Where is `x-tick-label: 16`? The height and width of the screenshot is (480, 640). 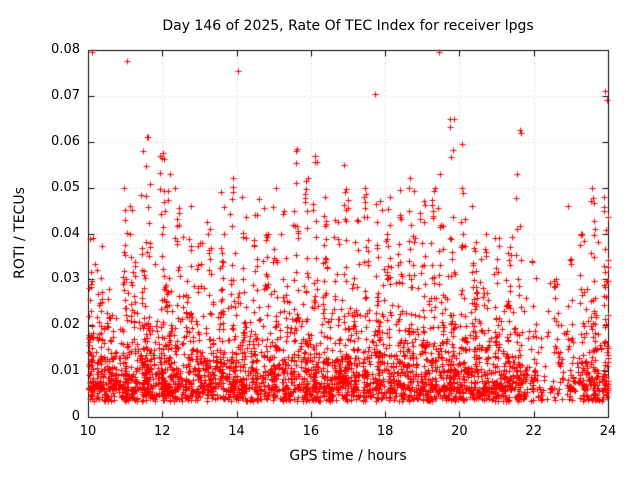 x-tick-label: 16 is located at coordinates (311, 431).